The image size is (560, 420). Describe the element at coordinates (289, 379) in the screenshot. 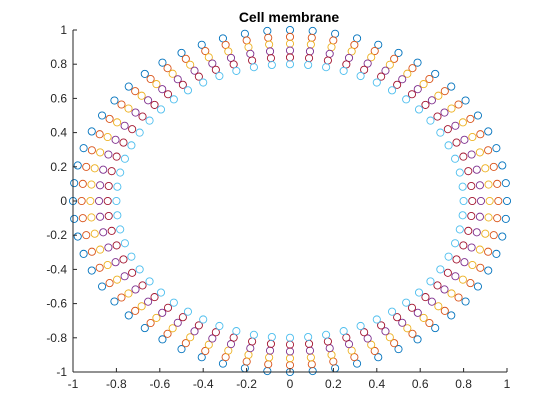

I see `x-ticks: -1 -0.8 -0.6 -0.4 -0.2 0 0.2 0.4 0.6 0.8 1` at that location.